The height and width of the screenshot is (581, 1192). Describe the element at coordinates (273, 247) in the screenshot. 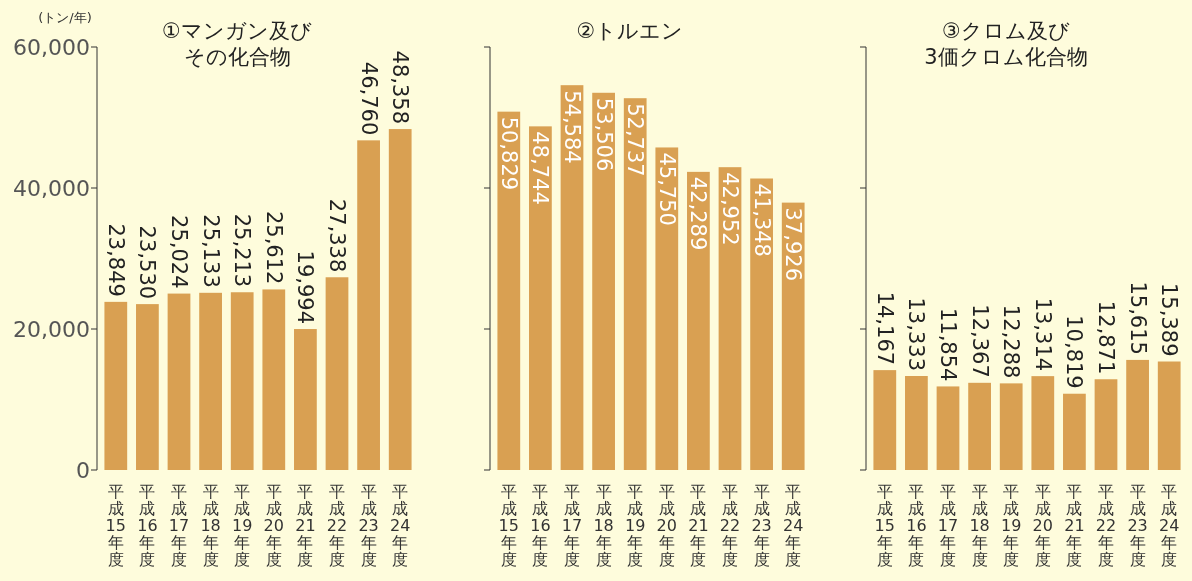

I see `data-label: 25,612` at that location.